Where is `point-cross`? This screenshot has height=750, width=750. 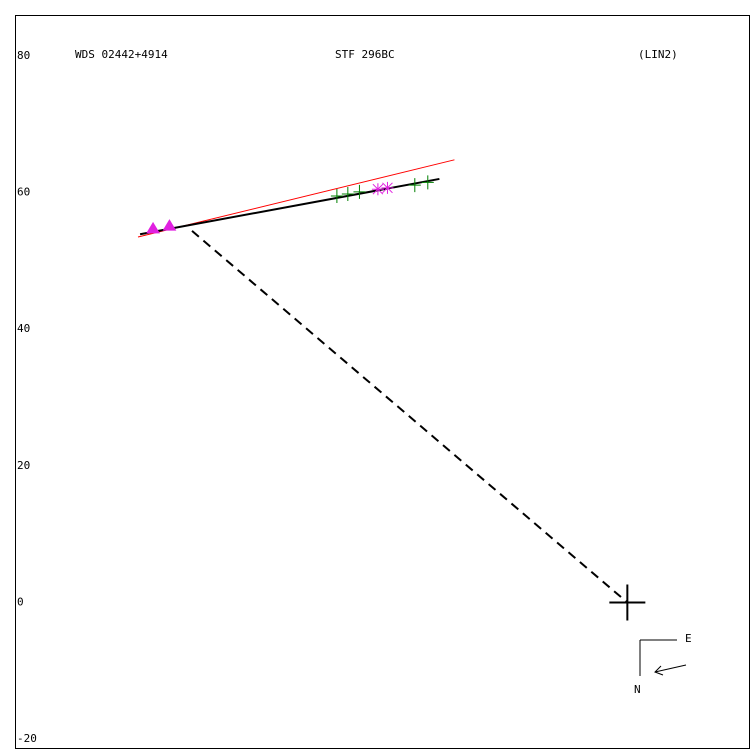 point-cross is located at coordinates (627, 602).